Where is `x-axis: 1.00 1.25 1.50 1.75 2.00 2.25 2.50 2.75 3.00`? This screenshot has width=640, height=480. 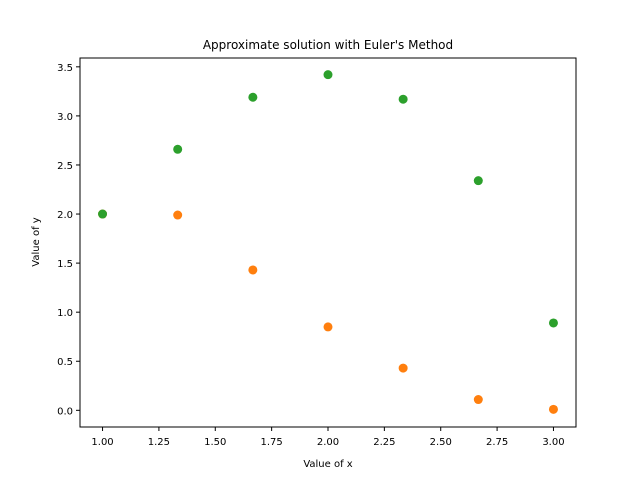 x-axis: 1.00 1.25 1.50 1.75 2.00 2.25 2.50 2.75 3.00 is located at coordinates (328, 437).